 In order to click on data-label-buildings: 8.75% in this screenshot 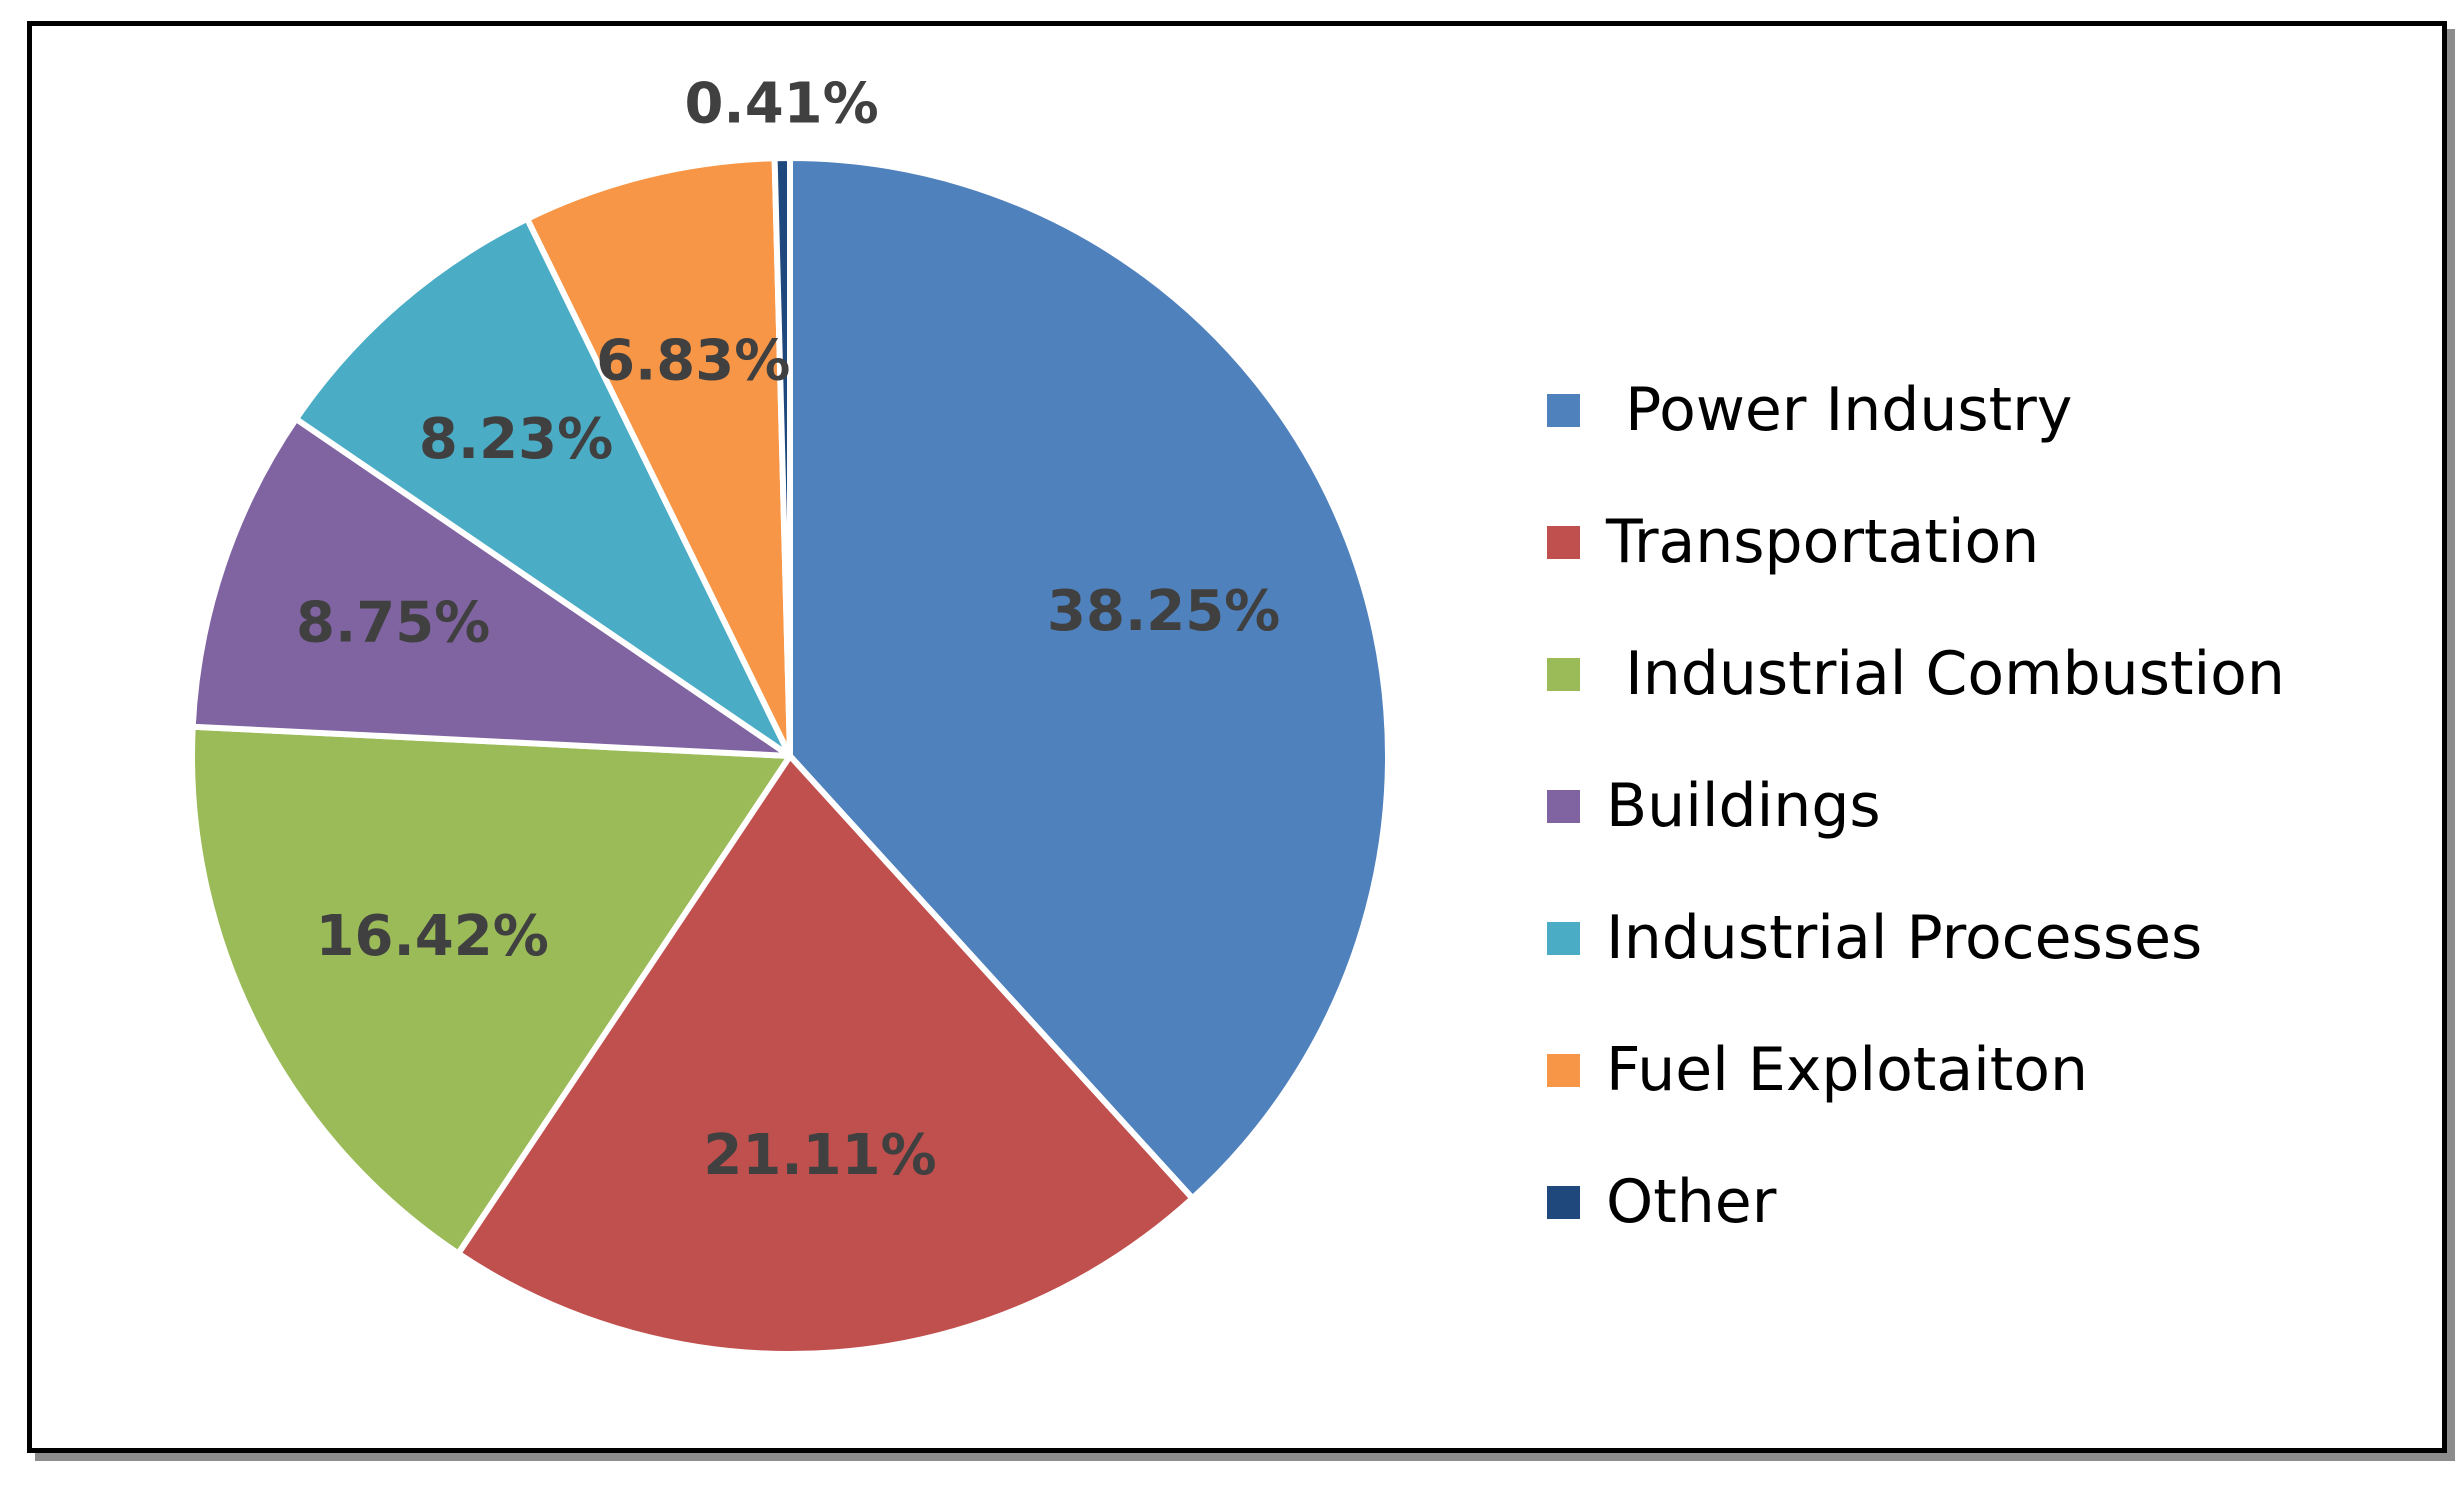, I will do `click(393, 622)`.